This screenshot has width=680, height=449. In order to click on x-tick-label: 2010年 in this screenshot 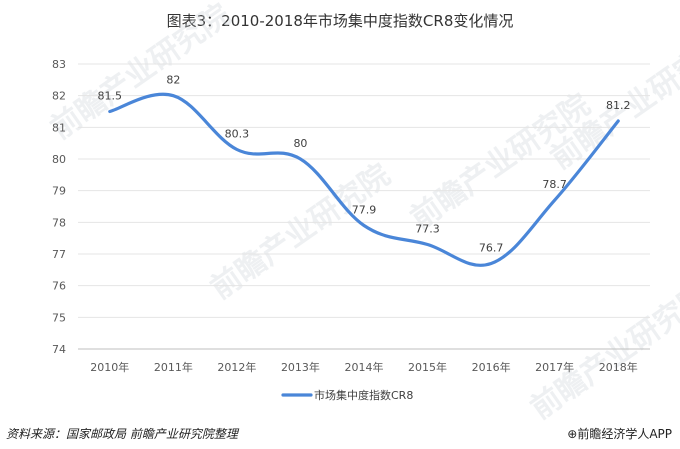, I will do `click(109, 367)`.